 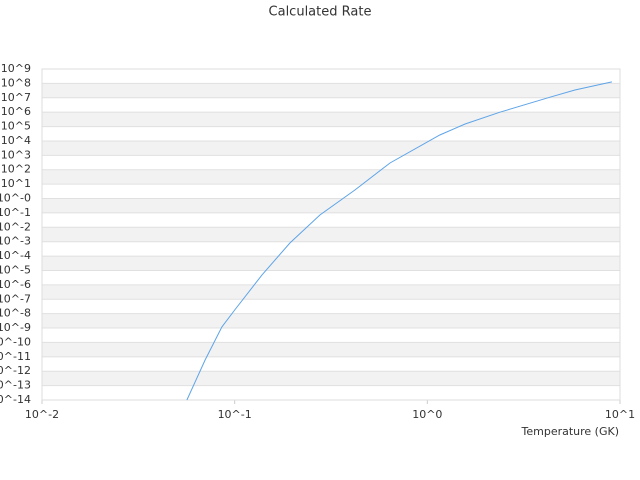 What do you see at coordinates (15, 313) in the screenshot?
I see `y-tick-label: 10^-8` at bounding box center [15, 313].